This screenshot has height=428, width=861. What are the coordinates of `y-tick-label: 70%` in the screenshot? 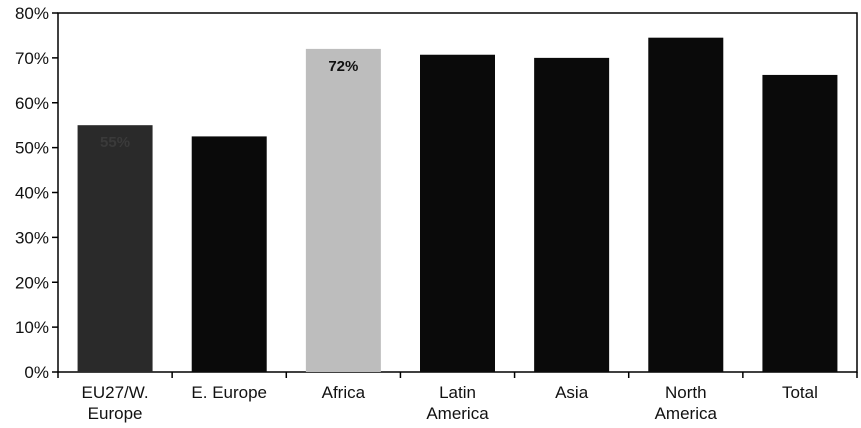 It's located at (32, 58).